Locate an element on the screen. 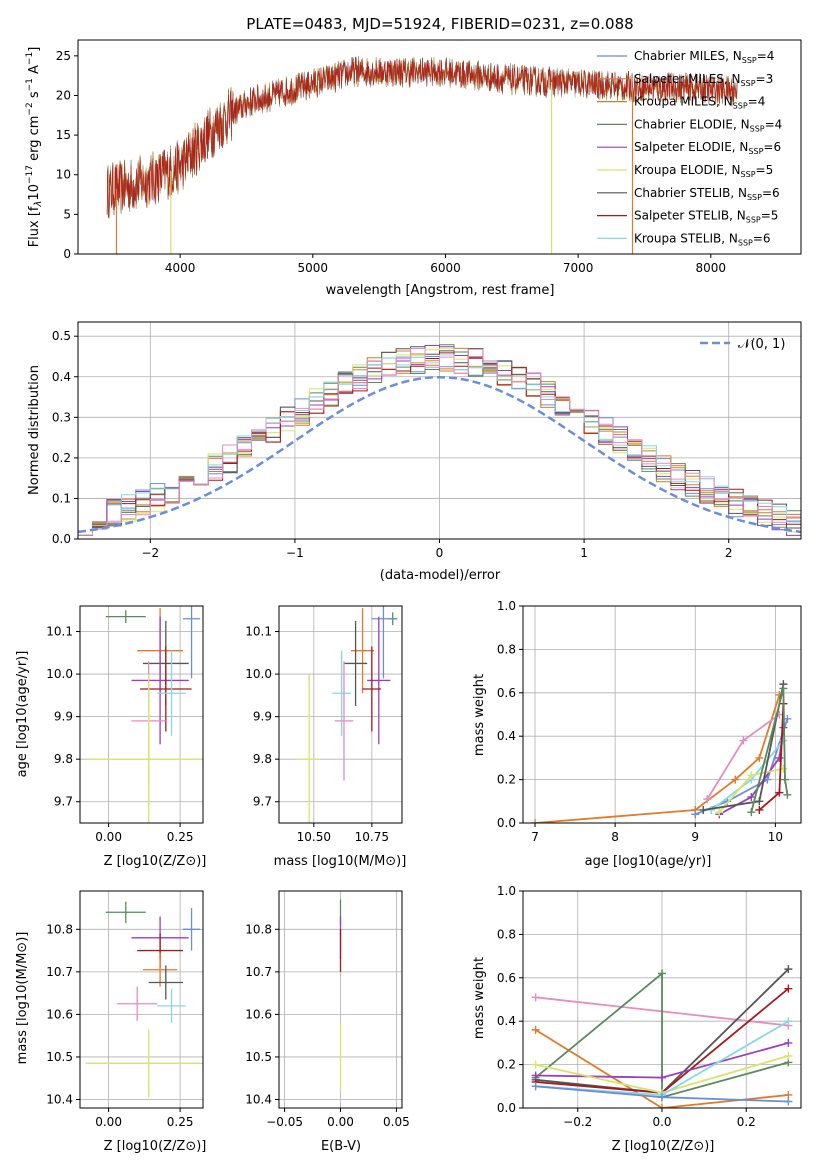 This screenshot has height=1170, width=819. mw-z-xlabel: Z [log10(Z/Z⊙)] is located at coordinates (663, 1146).